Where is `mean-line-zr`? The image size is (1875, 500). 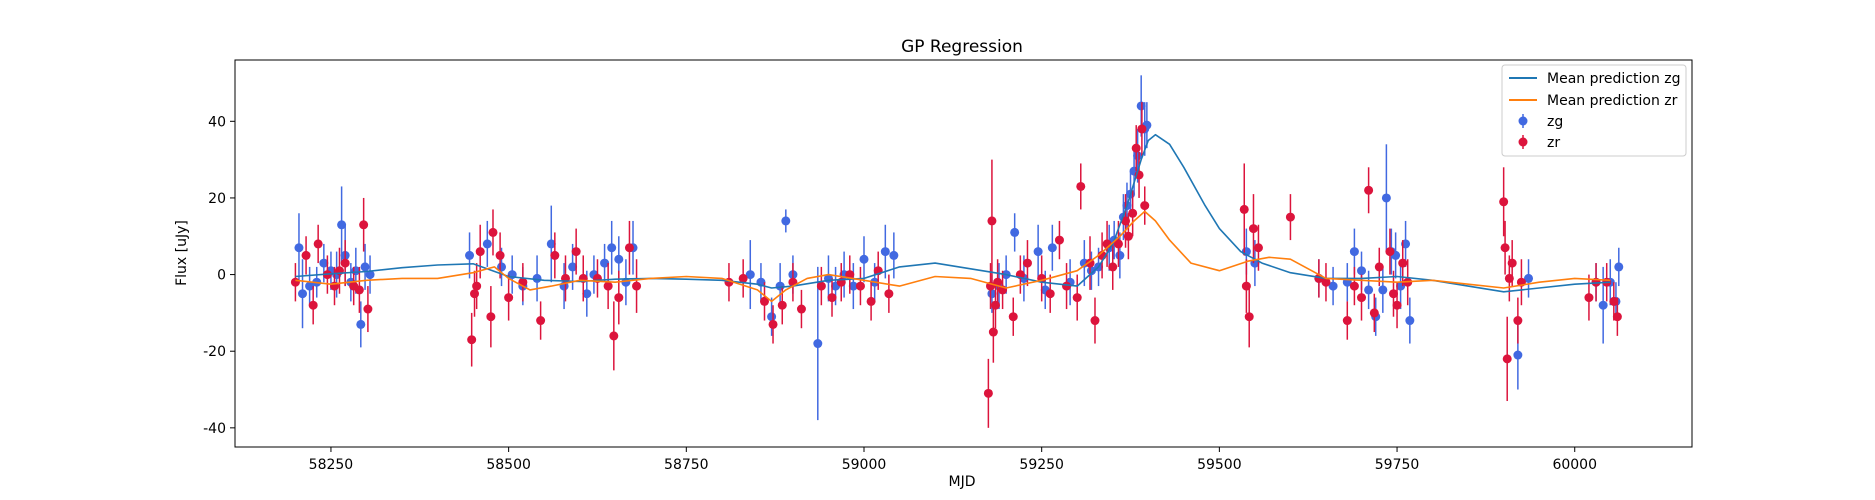
mean-line-zr is located at coordinates (953, 256).